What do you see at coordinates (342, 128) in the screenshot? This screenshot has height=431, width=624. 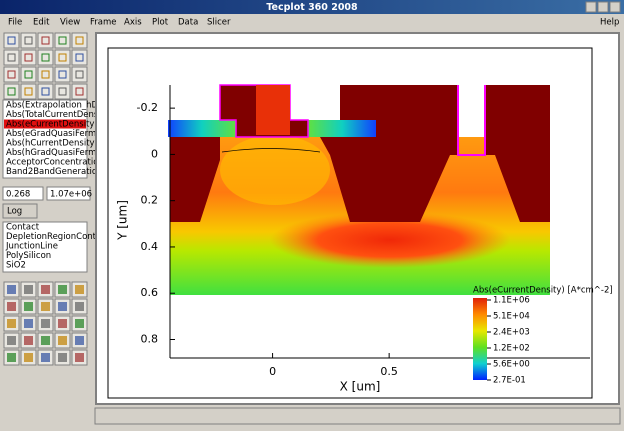 I see `oxide-right` at bounding box center [342, 128].